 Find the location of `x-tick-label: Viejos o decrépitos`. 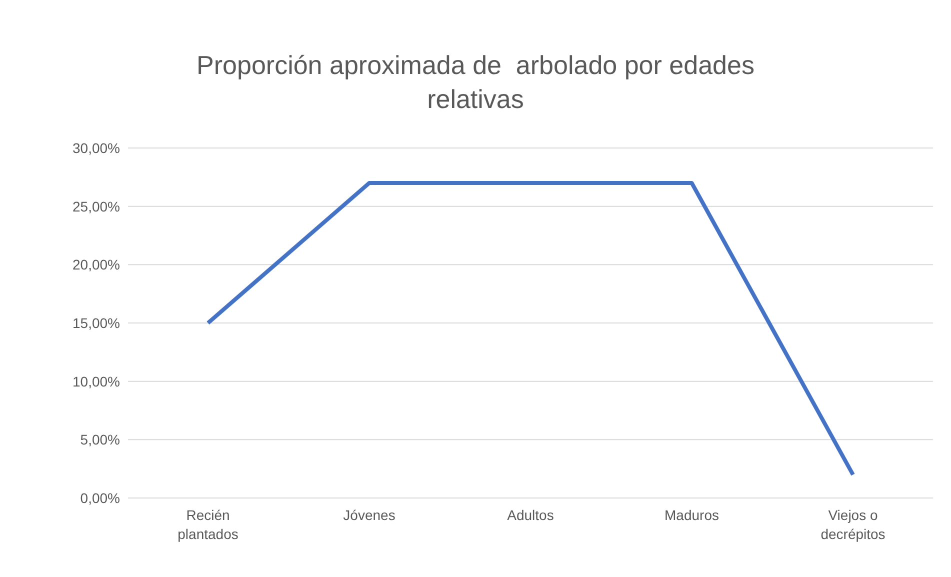

x-tick-label: Viejos o decrépitos is located at coordinates (853, 524).